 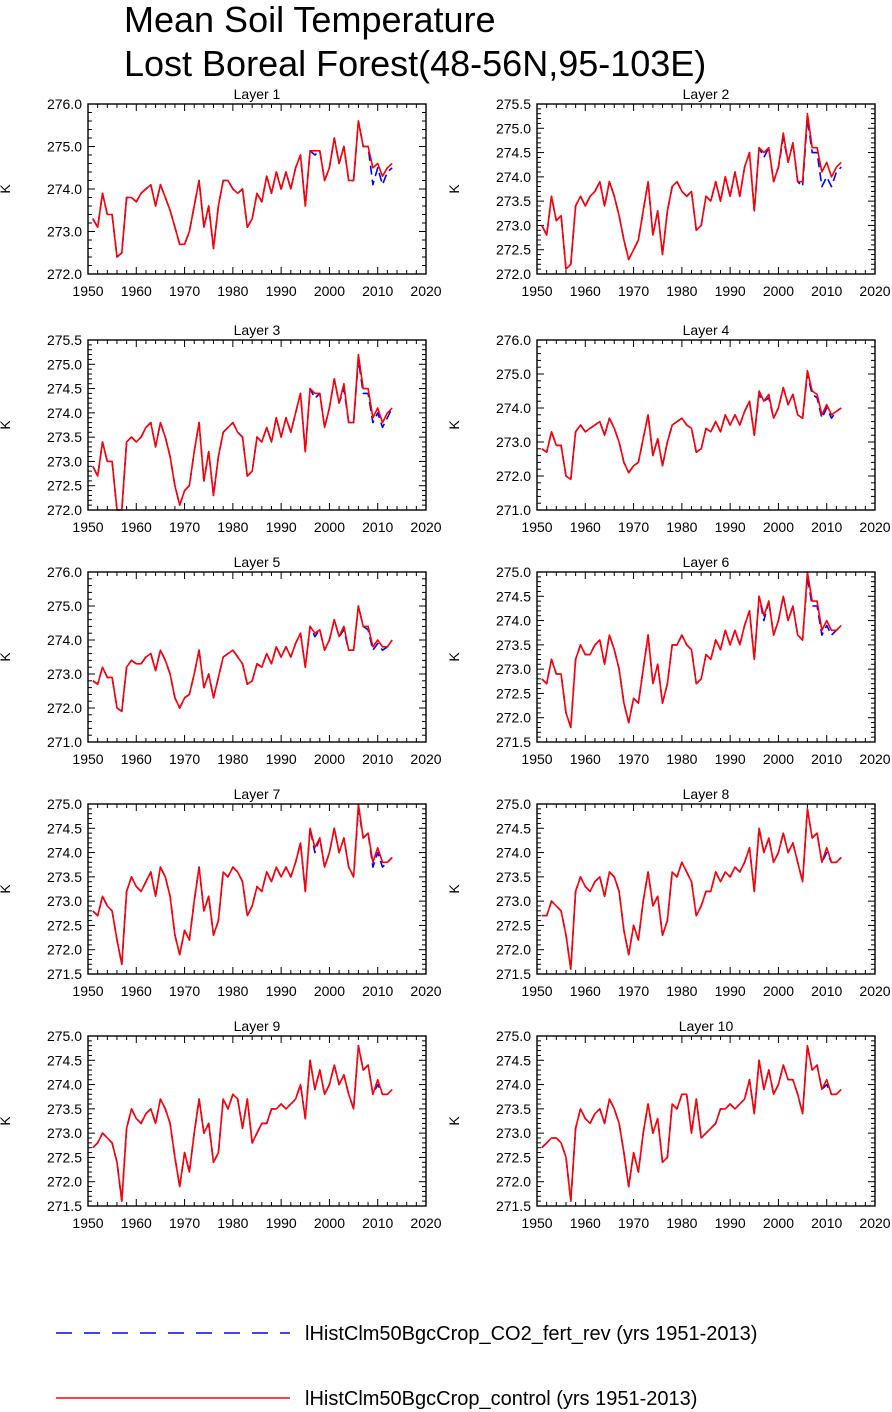 I want to click on panel-title: Layer 3, so click(x=257, y=330).